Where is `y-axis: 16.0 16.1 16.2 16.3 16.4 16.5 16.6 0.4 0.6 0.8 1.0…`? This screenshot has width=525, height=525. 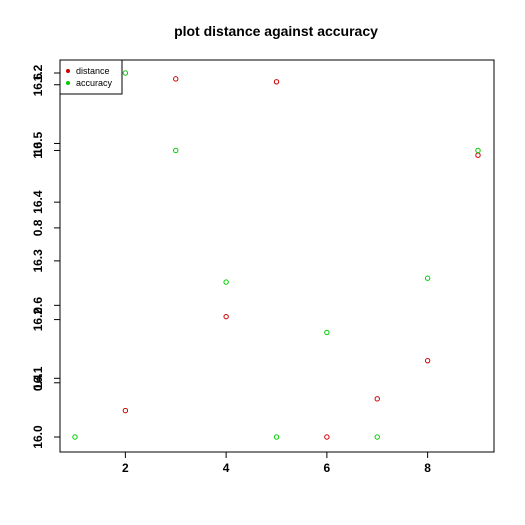
y-axis: 16.0 16.1 16.2 16.3 16.4 16.5 16.6 0.4 0.6 0.8 1.0… is located at coordinates (45, 256).